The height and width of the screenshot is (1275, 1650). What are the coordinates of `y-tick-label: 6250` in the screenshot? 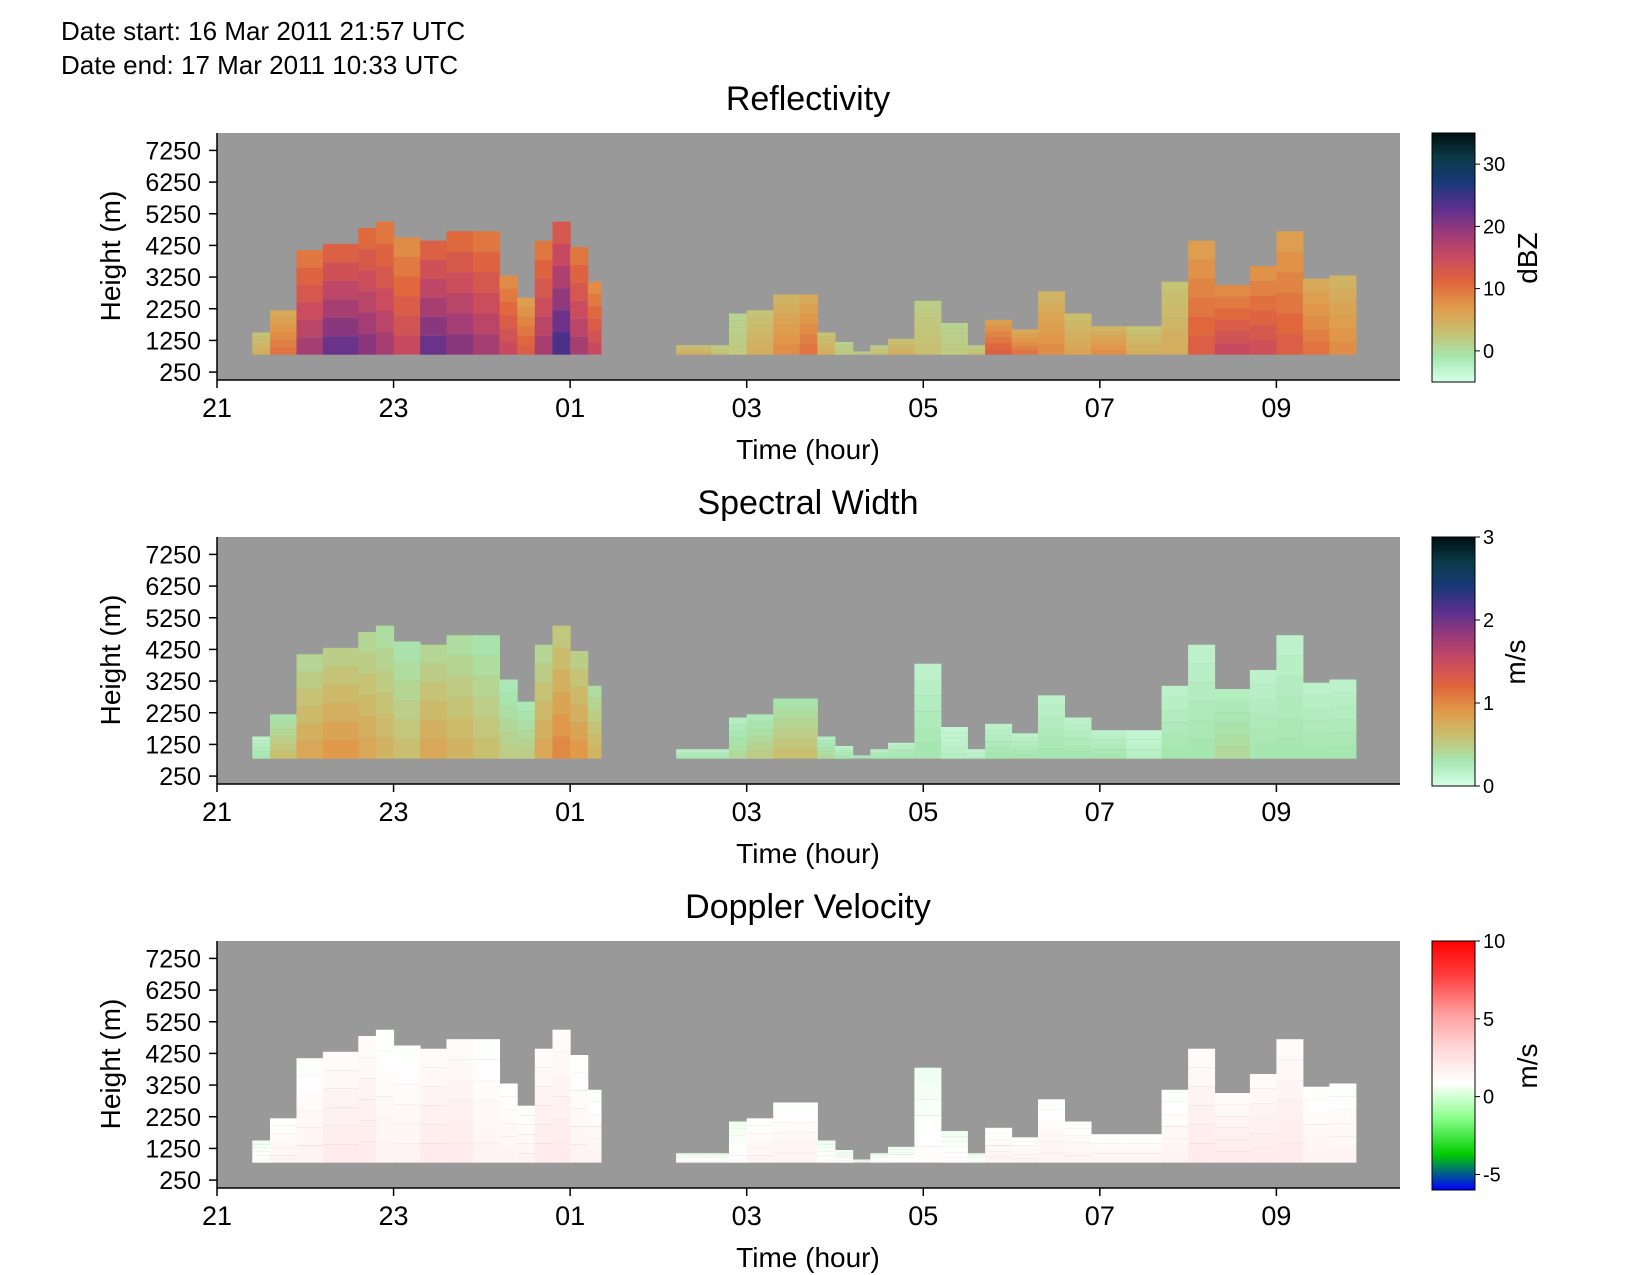 It's located at (173, 587).